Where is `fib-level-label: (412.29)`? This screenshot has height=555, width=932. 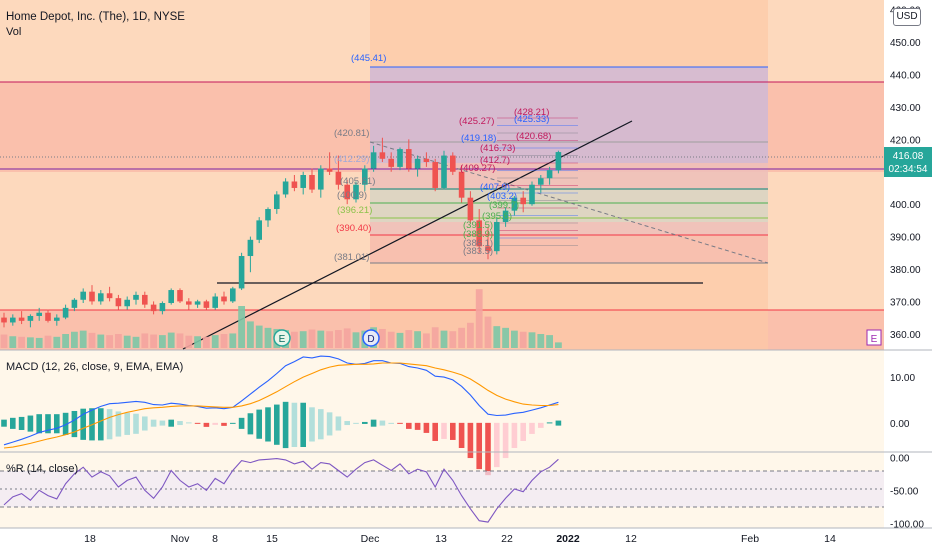 fib-level-label: (412.29) is located at coordinates (351, 159).